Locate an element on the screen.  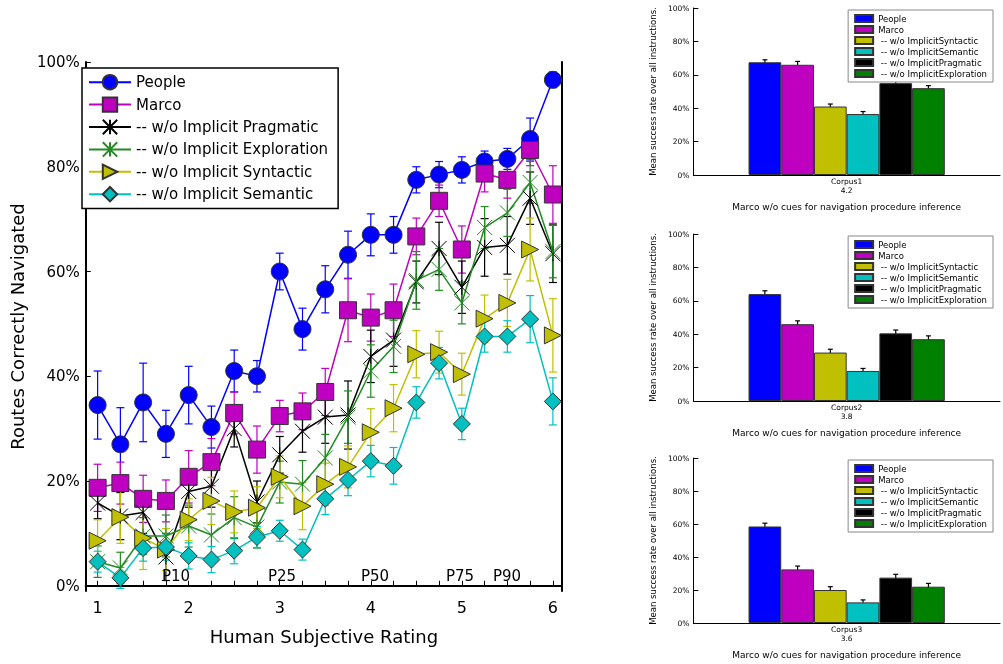
x-tick-label: 6 is located at coordinates (552, 607).